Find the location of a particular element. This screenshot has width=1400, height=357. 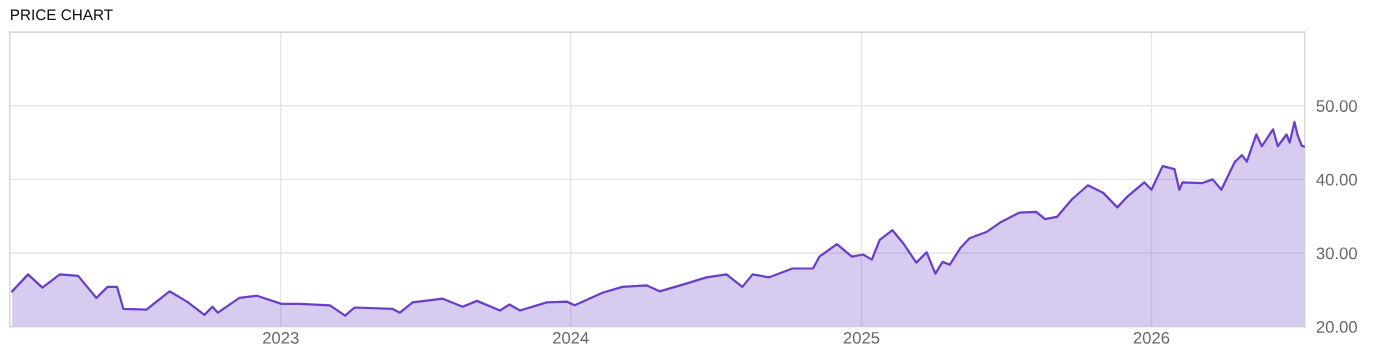

x-tick-label: 2024 is located at coordinates (571, 337).